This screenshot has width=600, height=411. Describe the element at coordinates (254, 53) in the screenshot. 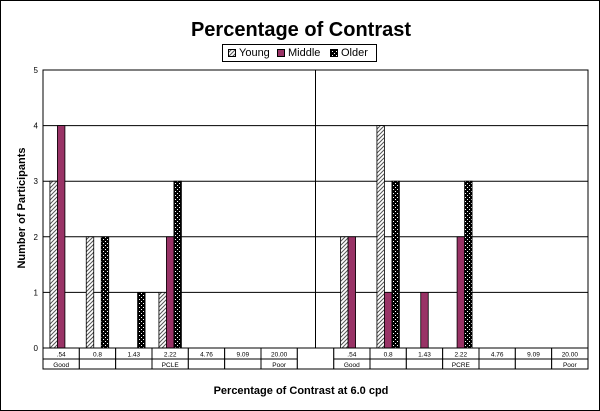

I see `legend-label-young: Young` at that location.